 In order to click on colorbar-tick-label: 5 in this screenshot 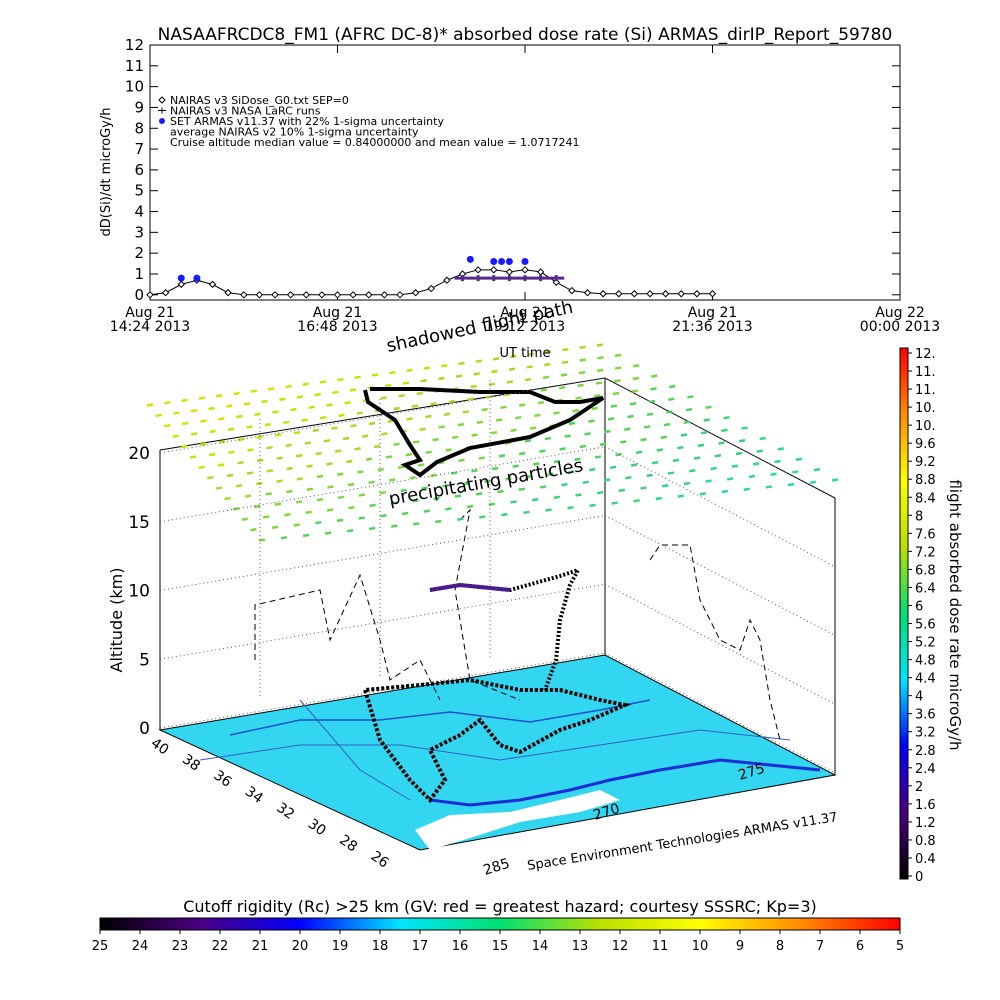, I will do `click(900, 946)`.